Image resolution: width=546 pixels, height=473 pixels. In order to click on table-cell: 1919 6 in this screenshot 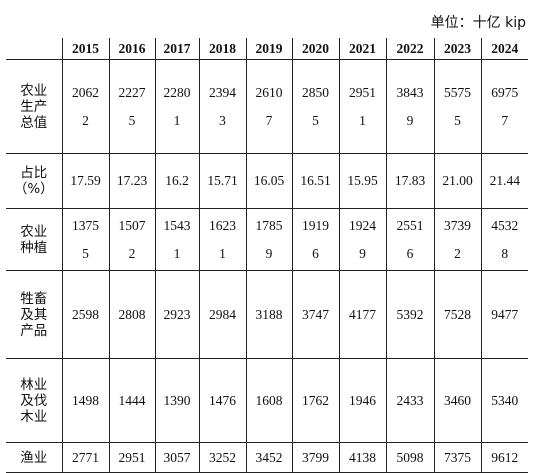, I will do `click(316, 239)`.